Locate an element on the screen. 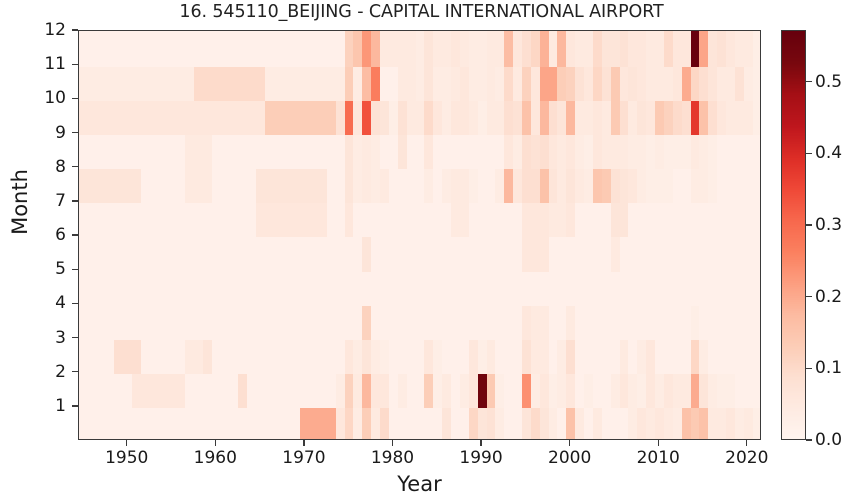 The image size is (843, 502). x-tick-label: 1960 is located at coordinates (215, 458).